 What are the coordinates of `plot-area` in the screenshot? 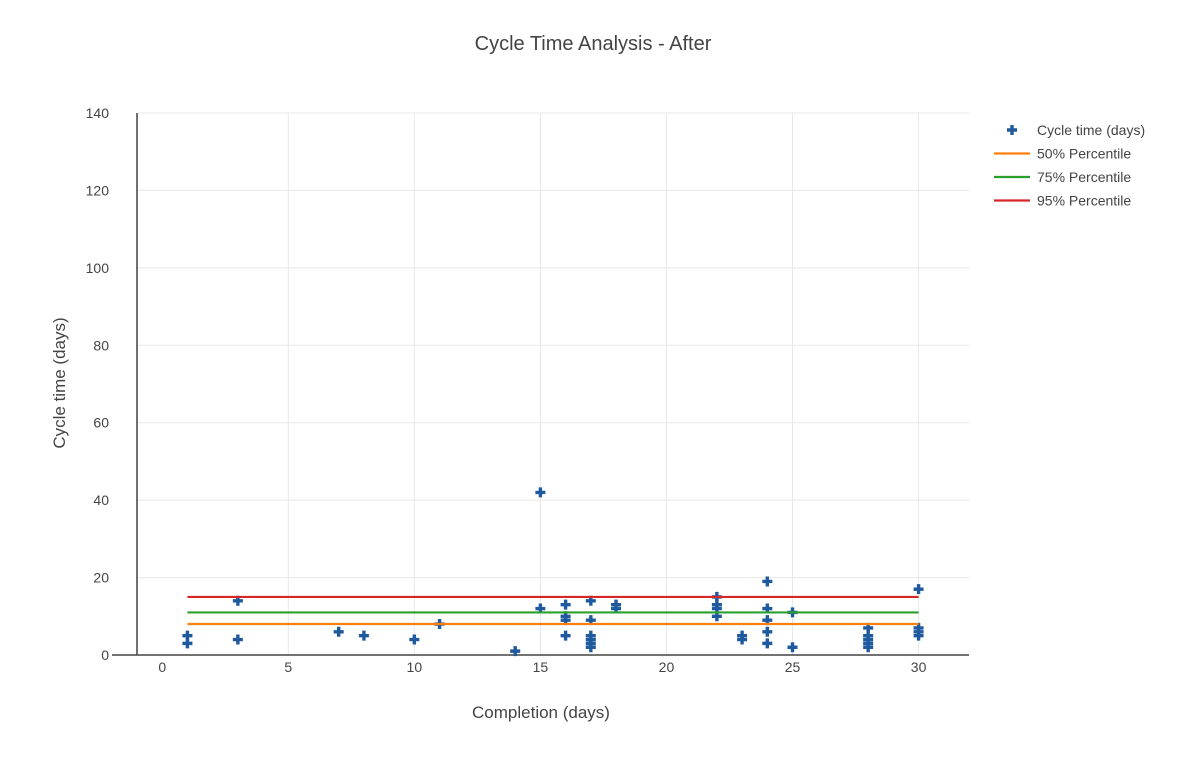 It's located at (553, 572).